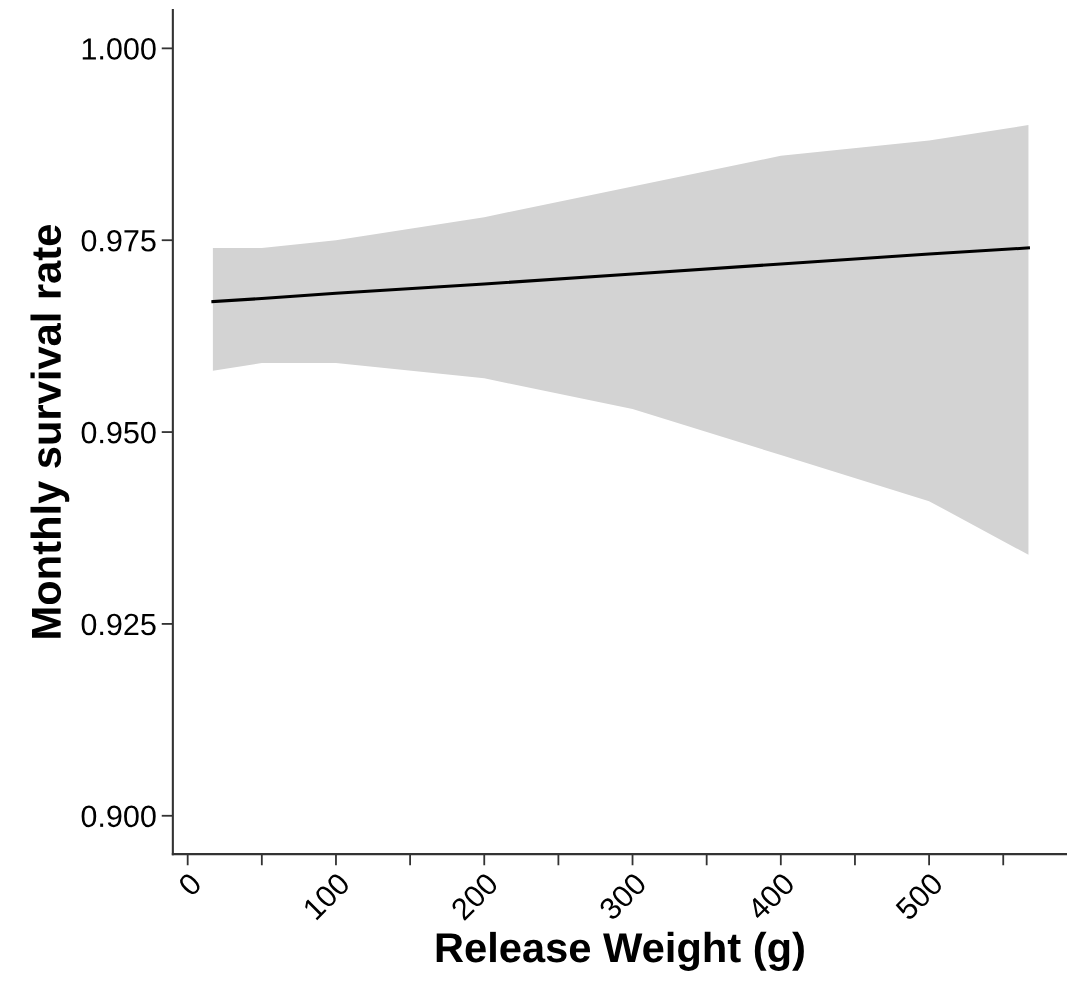 This screenshot has height=999, width=1067. I want to click on x-tick-label: 200, so click(474, 896).